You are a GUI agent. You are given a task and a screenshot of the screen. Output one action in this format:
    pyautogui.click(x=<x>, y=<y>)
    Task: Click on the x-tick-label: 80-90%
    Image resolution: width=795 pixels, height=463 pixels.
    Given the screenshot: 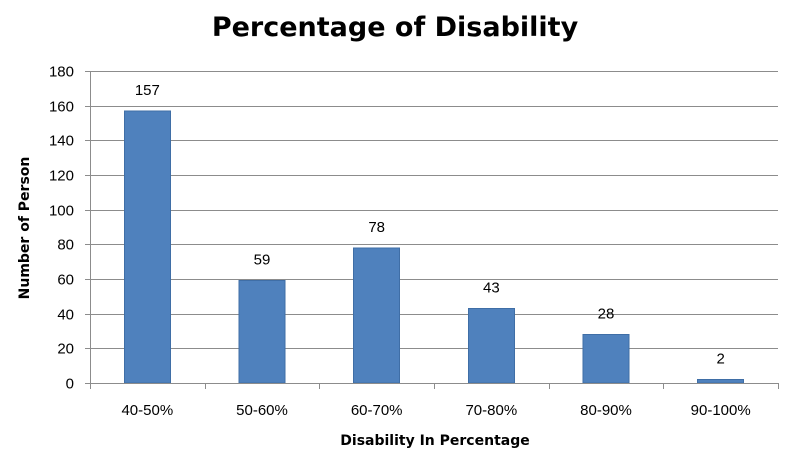 What is the action you would take?
    pyautogui.click(x=606, y=410)
    